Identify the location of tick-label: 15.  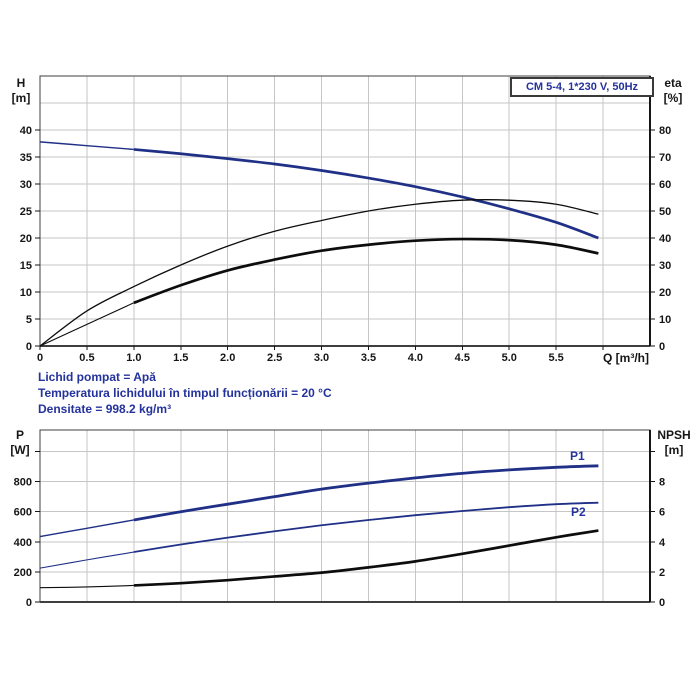
(26, 266).